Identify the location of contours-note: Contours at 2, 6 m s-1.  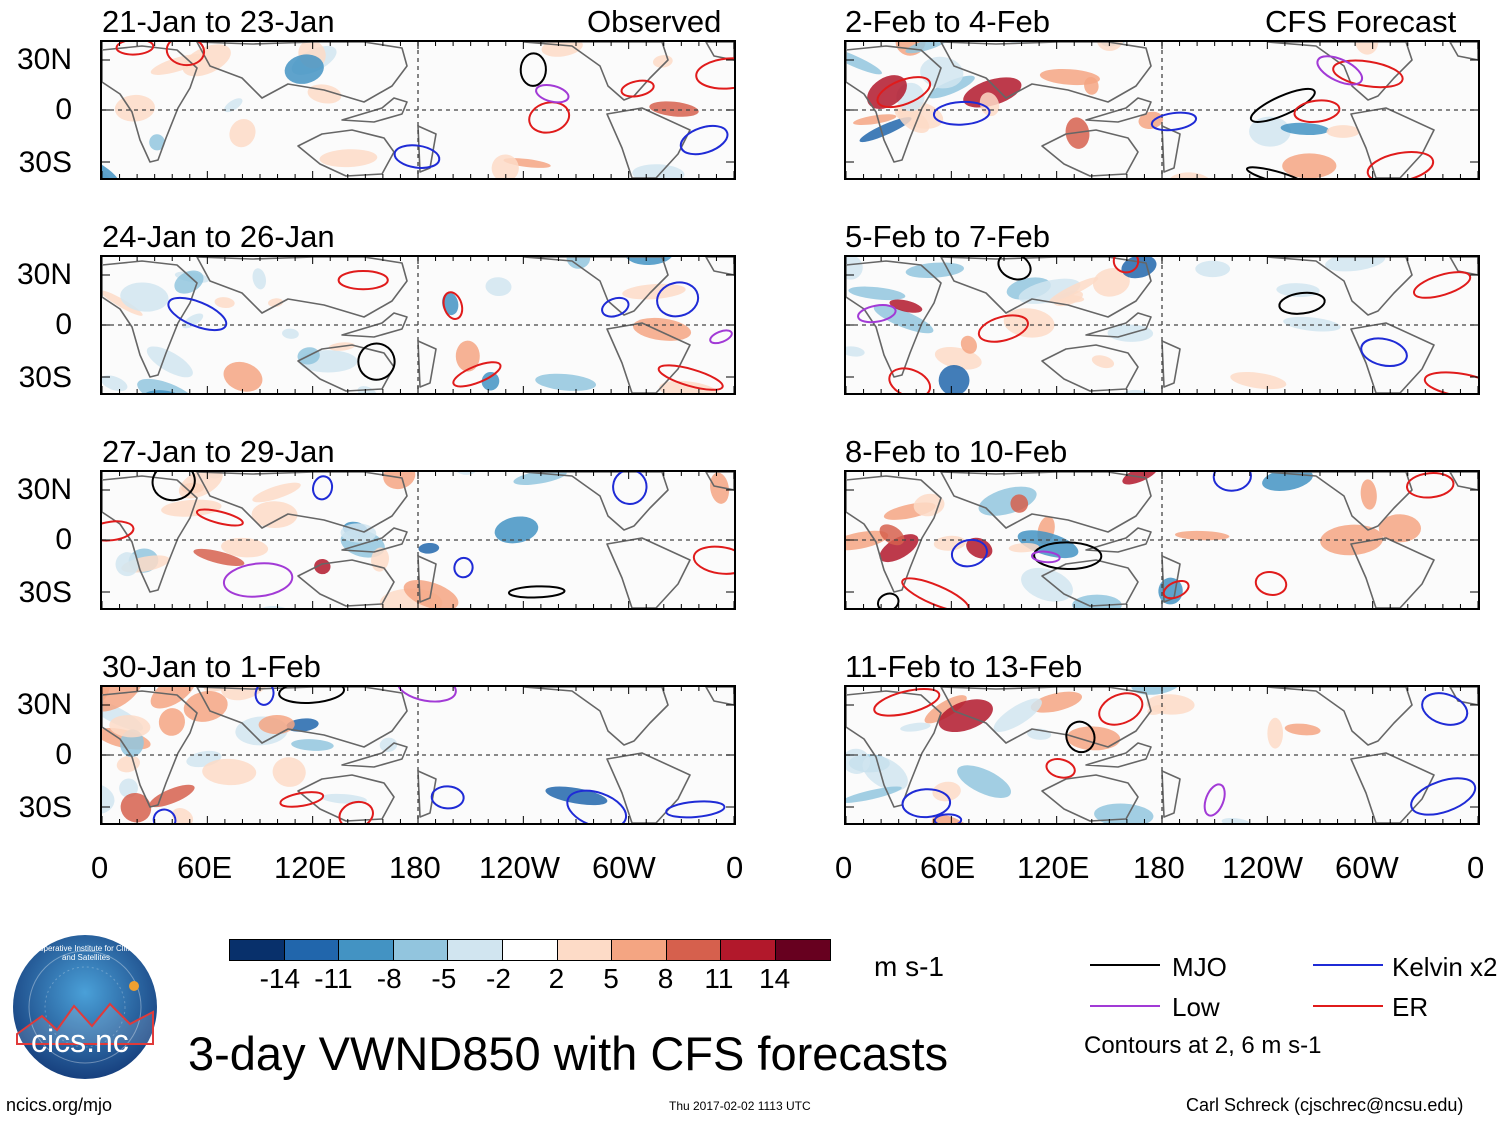
(1203, 1045).